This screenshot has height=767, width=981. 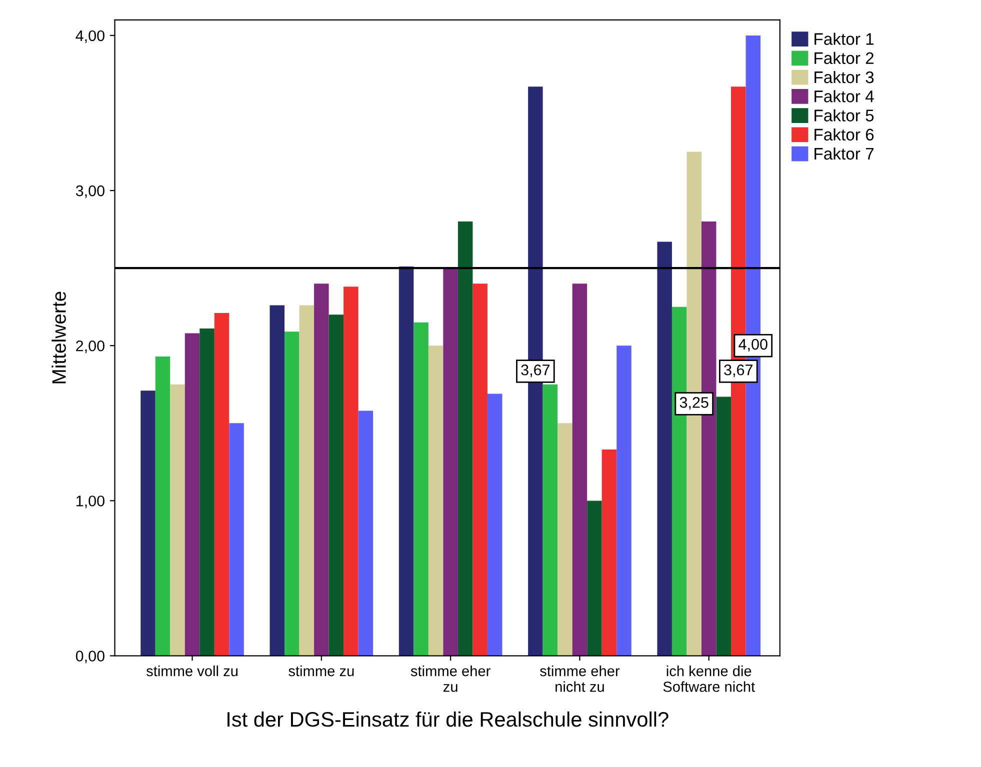 I want to click on legend-label: Faktor 4, so click(x=844, y=96).